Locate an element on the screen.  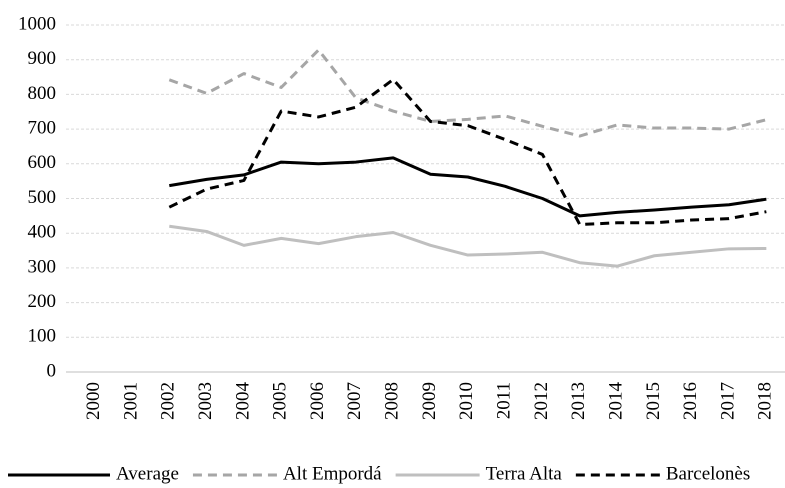
y-tick-label: 1000 is located at coordinates (37, 23).